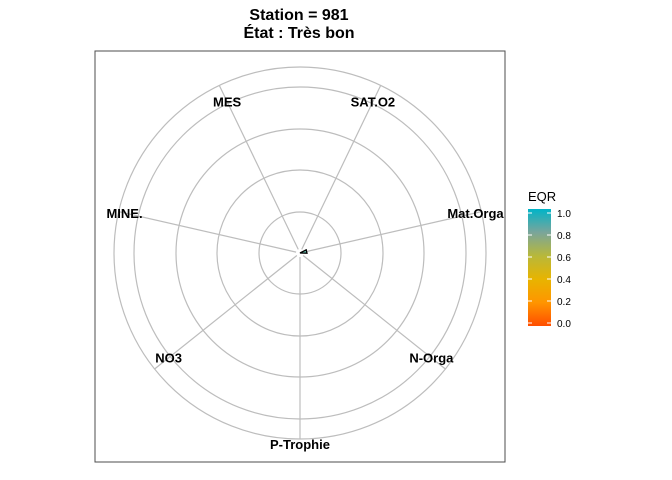 The height and width of the screenshot is (480, 672). Describe the element at coordinates (542, 196) in the screenshot. I see `legend-title: EQR` at that location.